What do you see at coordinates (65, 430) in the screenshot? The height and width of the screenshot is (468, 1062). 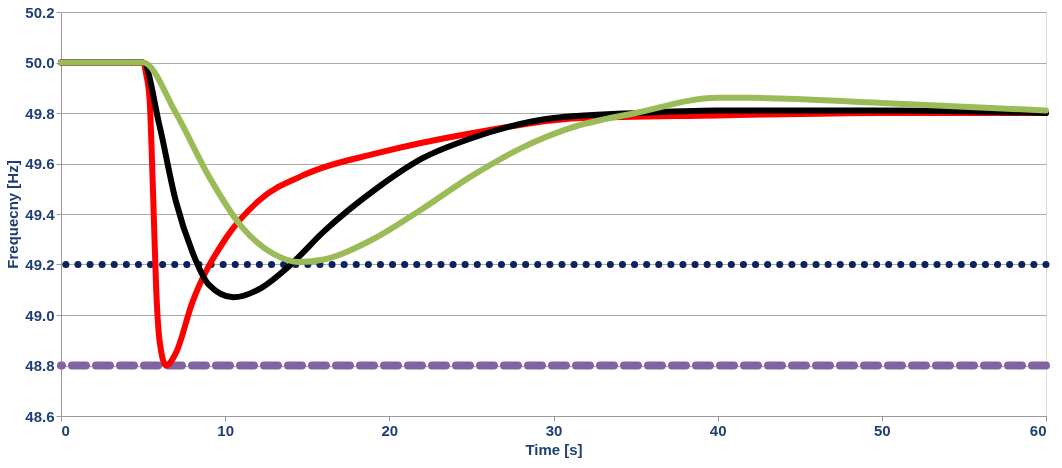 I see `x-tick-label: 0` at bounding box center [65, 430].